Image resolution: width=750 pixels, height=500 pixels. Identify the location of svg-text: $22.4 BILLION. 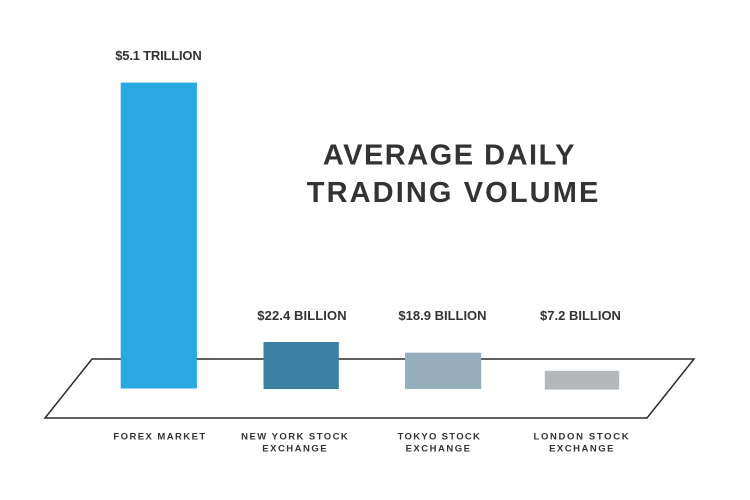
(301, 315).